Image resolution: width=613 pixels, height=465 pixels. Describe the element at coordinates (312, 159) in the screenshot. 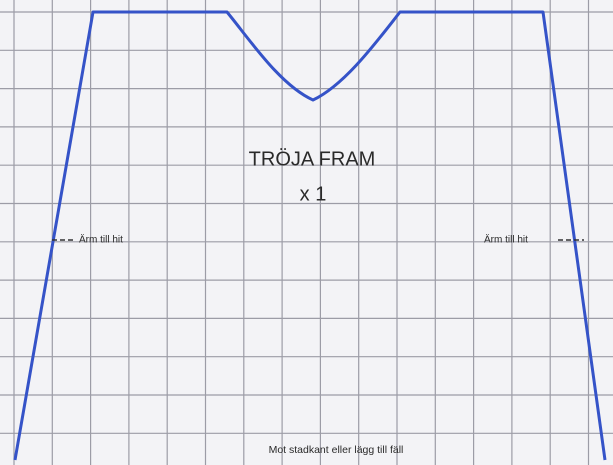

I see `pattern-title: TRÖJA FRAM` at that location.